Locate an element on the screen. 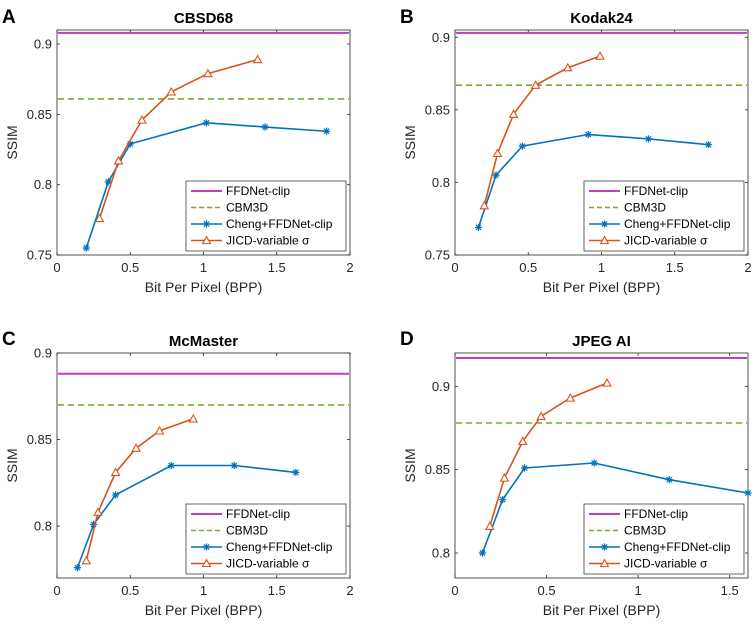 The width and height of the screenshot is (754, 630). axes-box is located at coordinates (601, 465).